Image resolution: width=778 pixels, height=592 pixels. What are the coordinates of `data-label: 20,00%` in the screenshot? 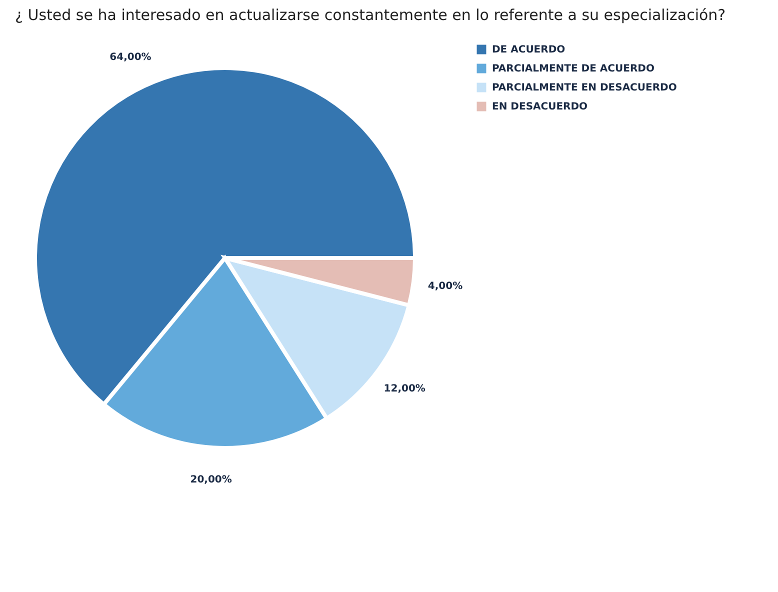 It's located at (211, 480).